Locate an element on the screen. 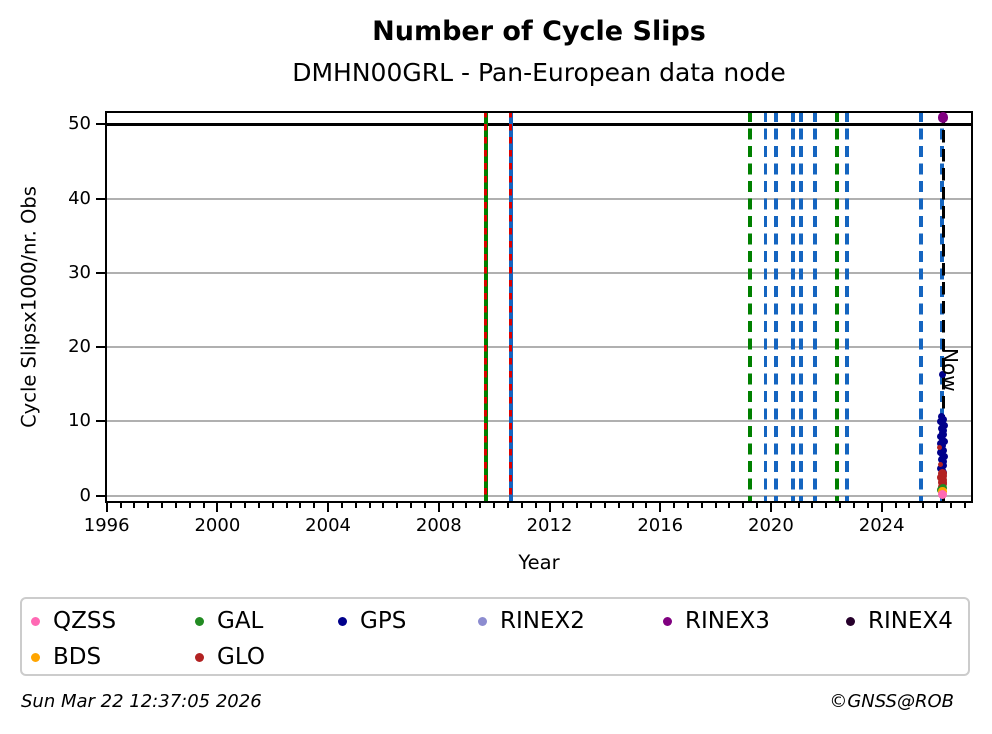 The image size is (992, 734). y-tick-label: 10 is located at coordinates (79, 421).